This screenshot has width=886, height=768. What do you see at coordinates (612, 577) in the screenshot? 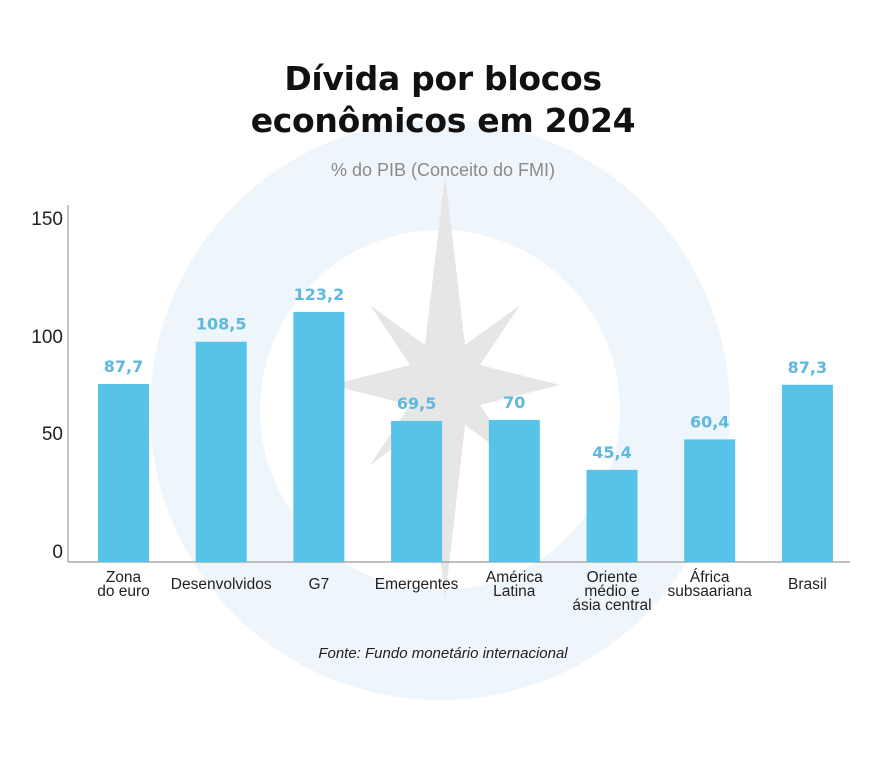
I see `category-label-line: Oriente` at bounding box center [612, 577].